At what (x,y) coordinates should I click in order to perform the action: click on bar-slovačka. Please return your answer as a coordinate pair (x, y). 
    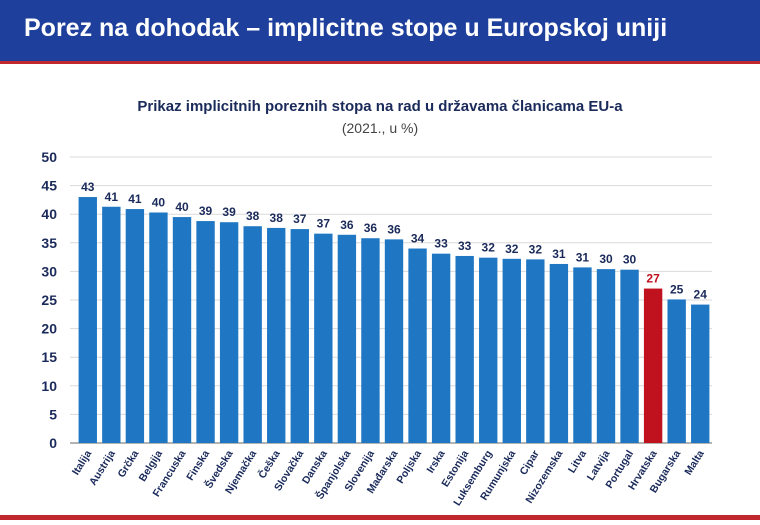
    Looking at the image, I should click on (299, 336).